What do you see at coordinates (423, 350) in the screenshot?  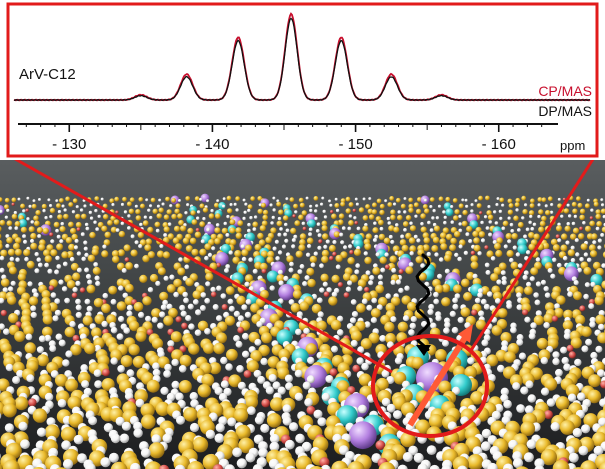 I see `rf-wave-arrowhead` at bounding box center [423, 350].